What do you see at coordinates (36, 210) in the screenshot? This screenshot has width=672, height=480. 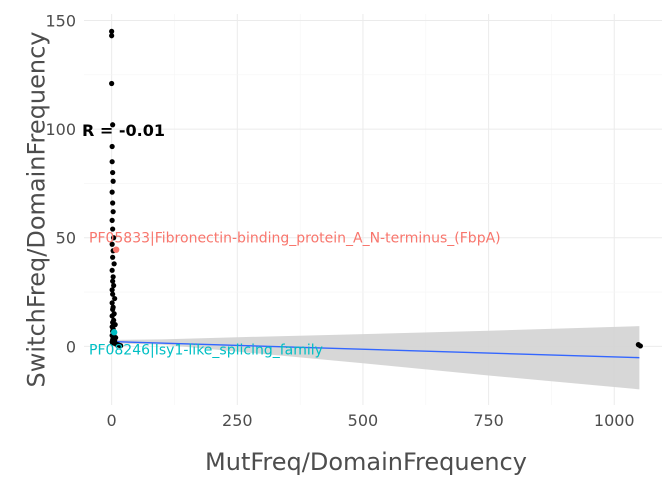 I see `y-axis-title: SwitchFreq/DomainFrequency` at bounding box center [36, 210].